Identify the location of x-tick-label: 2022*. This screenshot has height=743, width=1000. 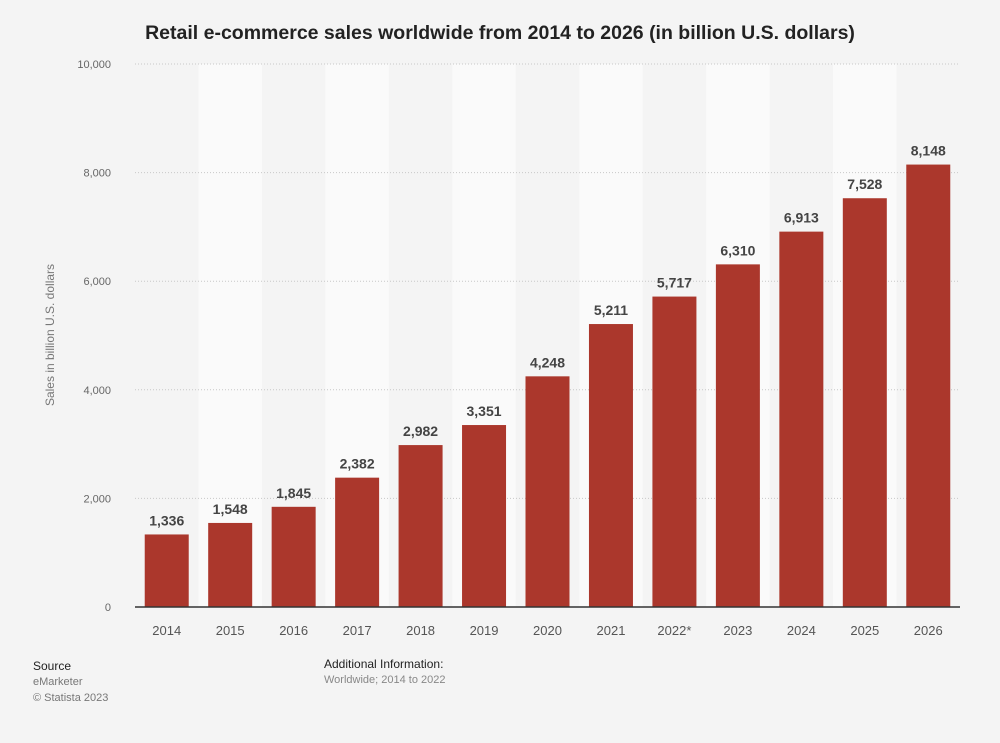
(674, 630).